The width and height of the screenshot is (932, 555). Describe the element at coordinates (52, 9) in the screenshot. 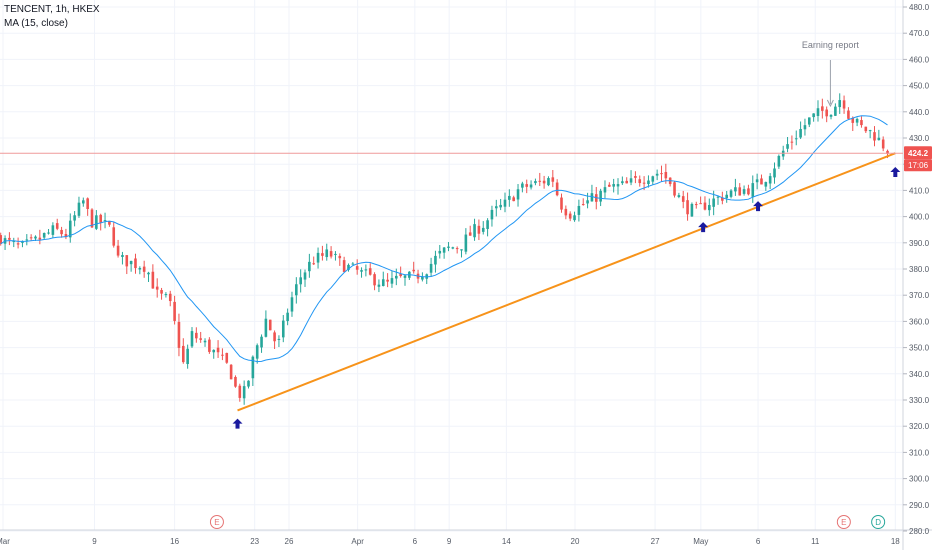

I see `symbol-title: TENCENT, 1h, HKEX` at that location.